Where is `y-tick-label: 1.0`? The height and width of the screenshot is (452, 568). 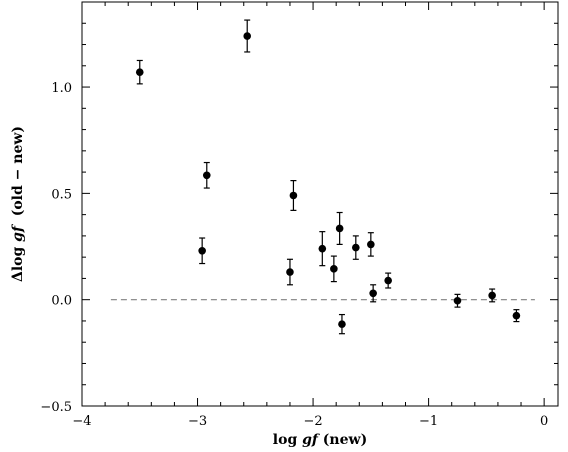 y-tick-label: 1.0 is located at coordinates (61, 88).